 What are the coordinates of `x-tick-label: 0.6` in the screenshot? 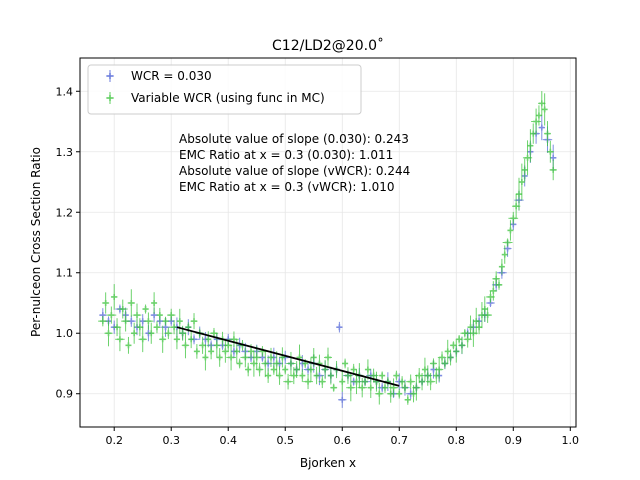 It's located at (343, 440).